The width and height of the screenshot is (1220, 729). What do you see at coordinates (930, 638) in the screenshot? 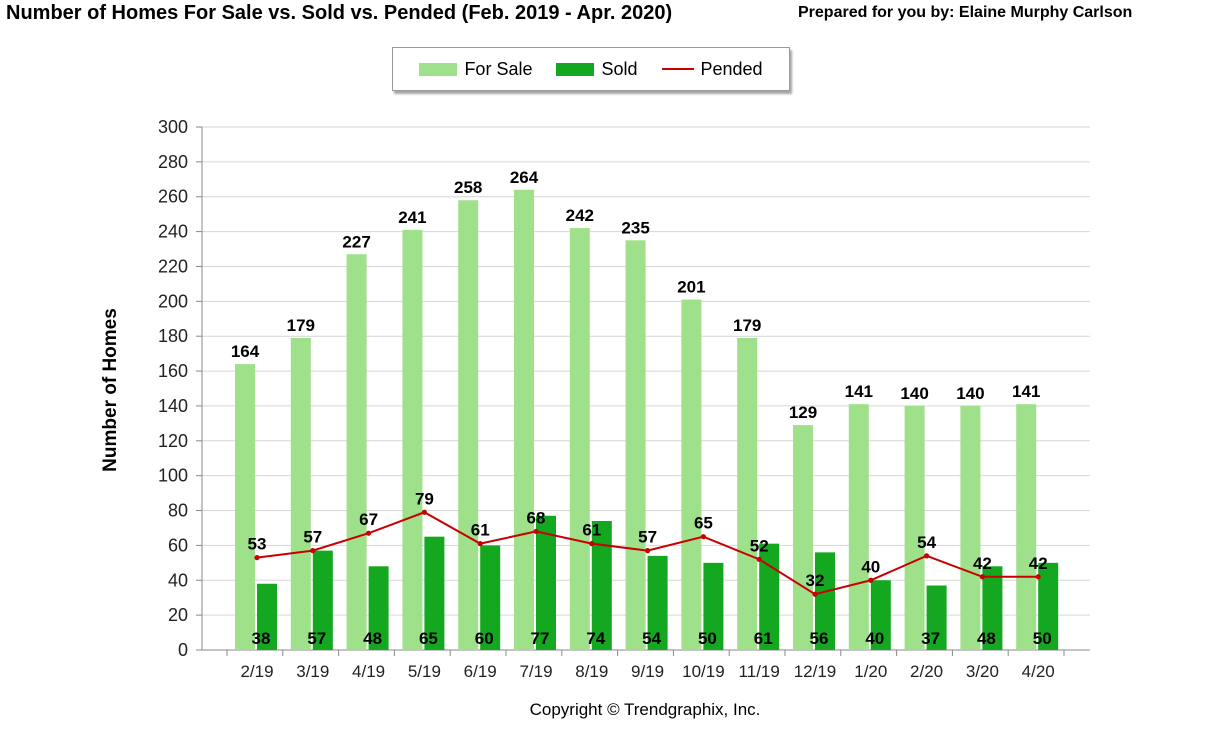
I see `data-label-sold: 37` at bounding box center [930, 638].